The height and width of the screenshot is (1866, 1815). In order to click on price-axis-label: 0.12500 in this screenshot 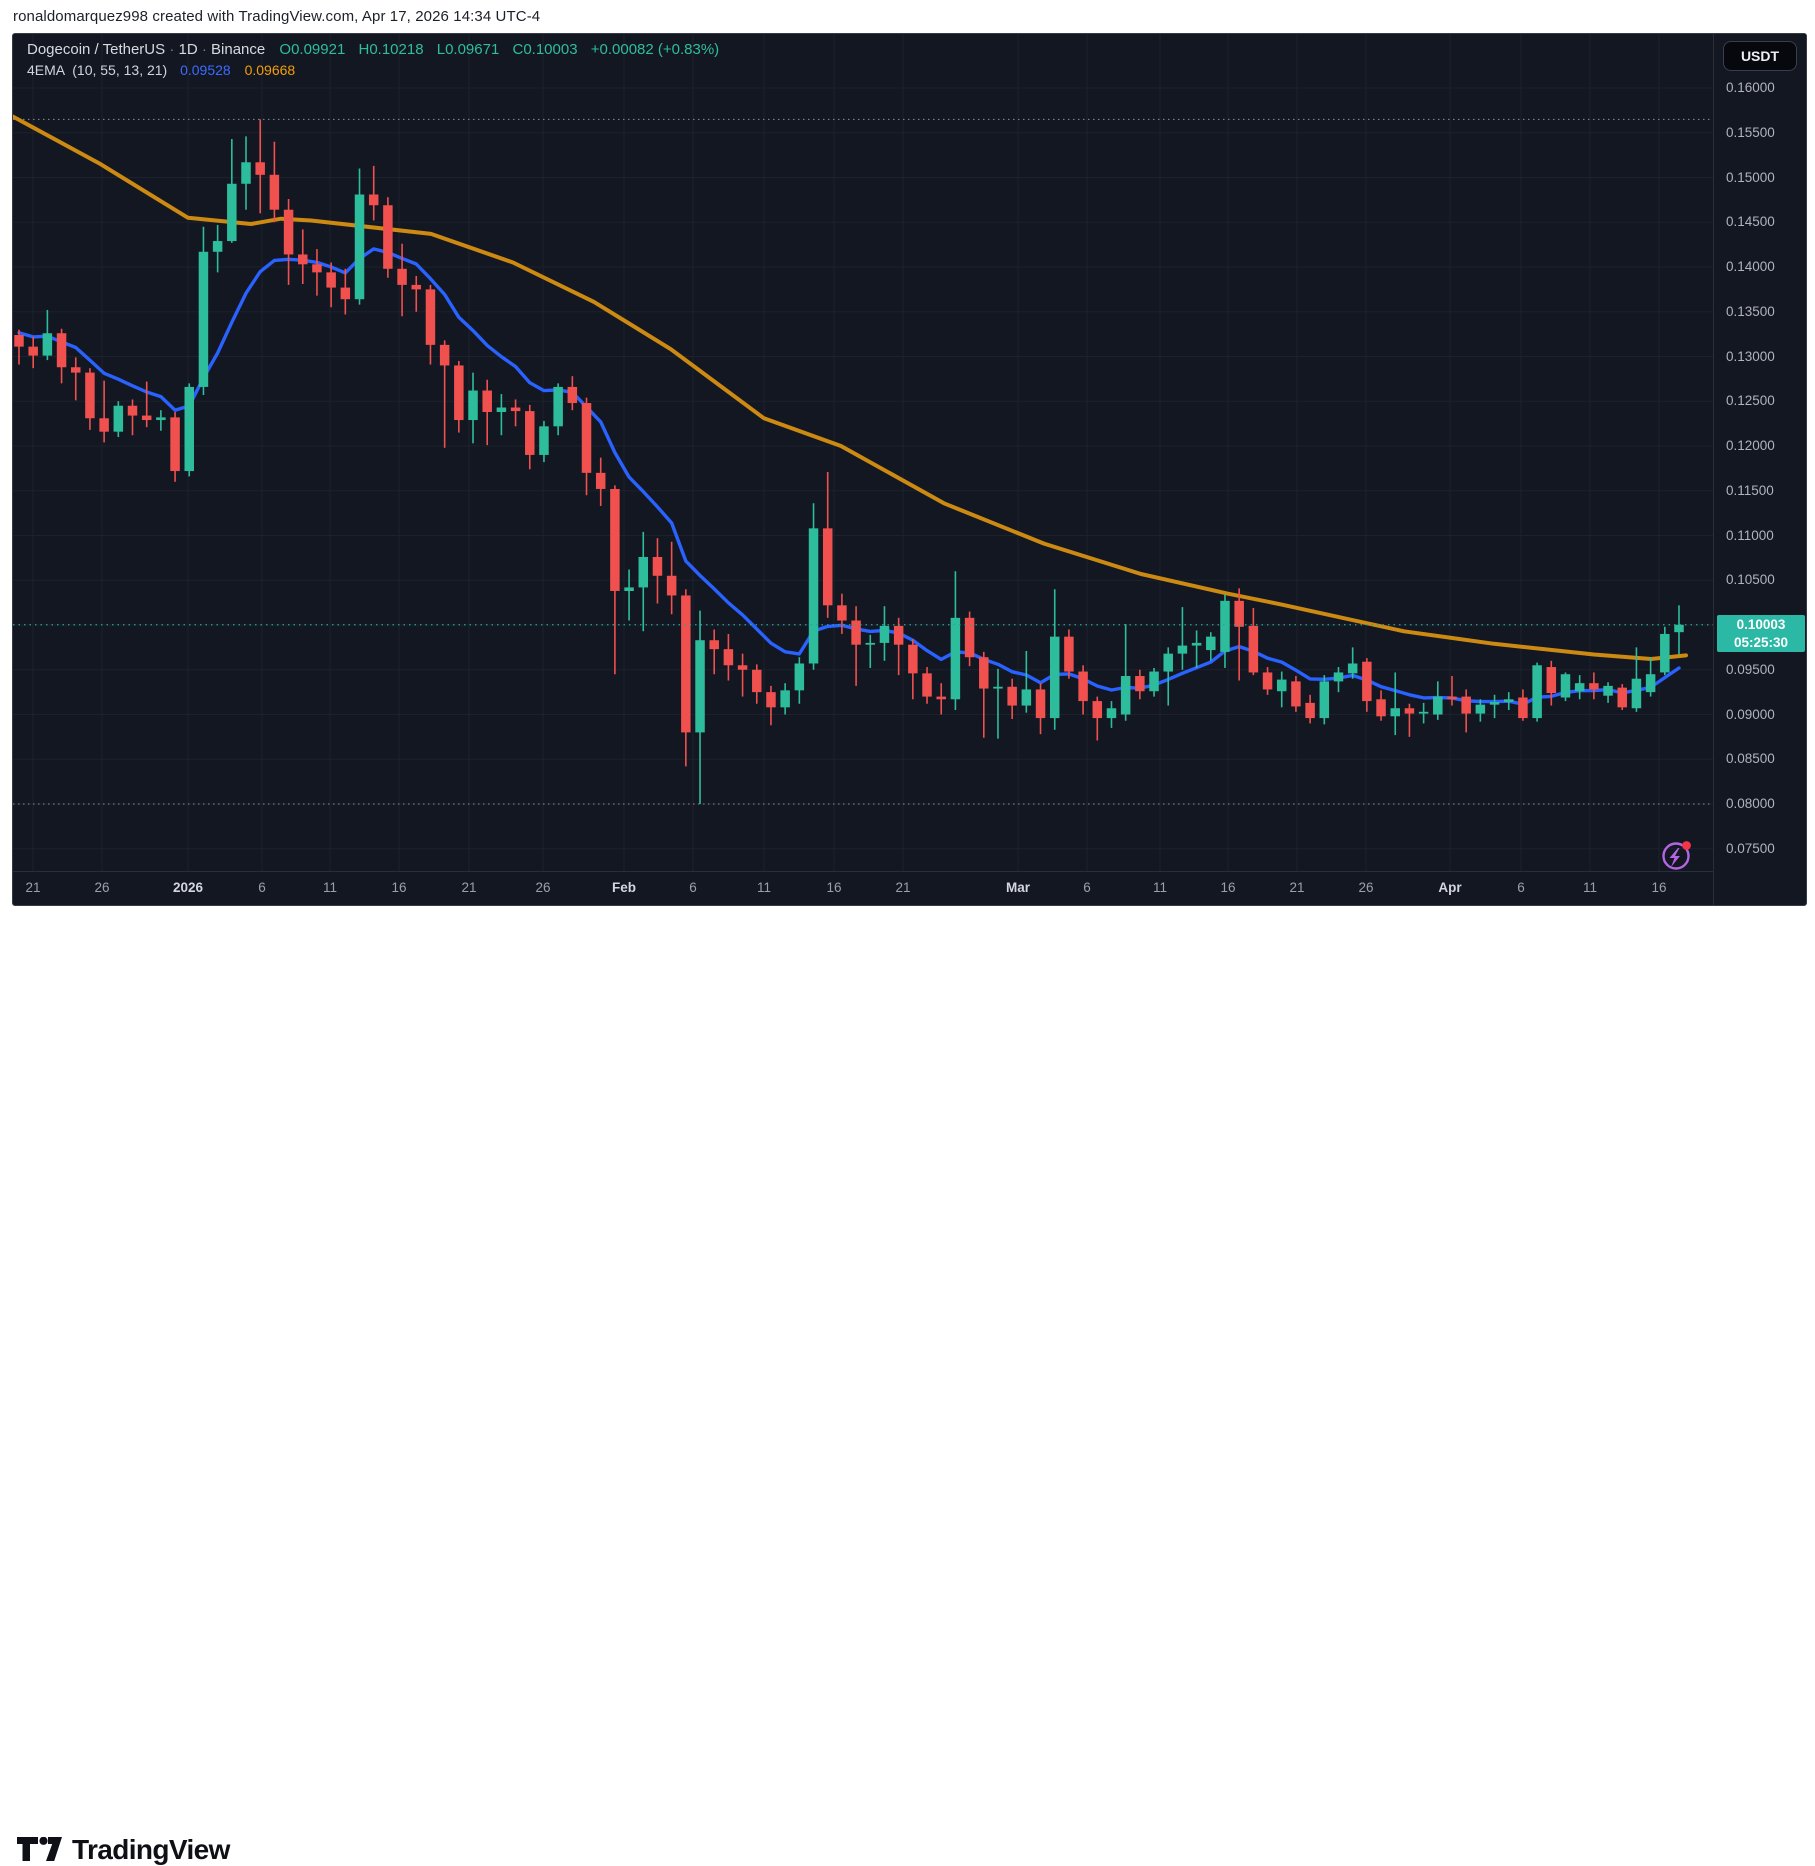, I will do `click(1750, 401)`.